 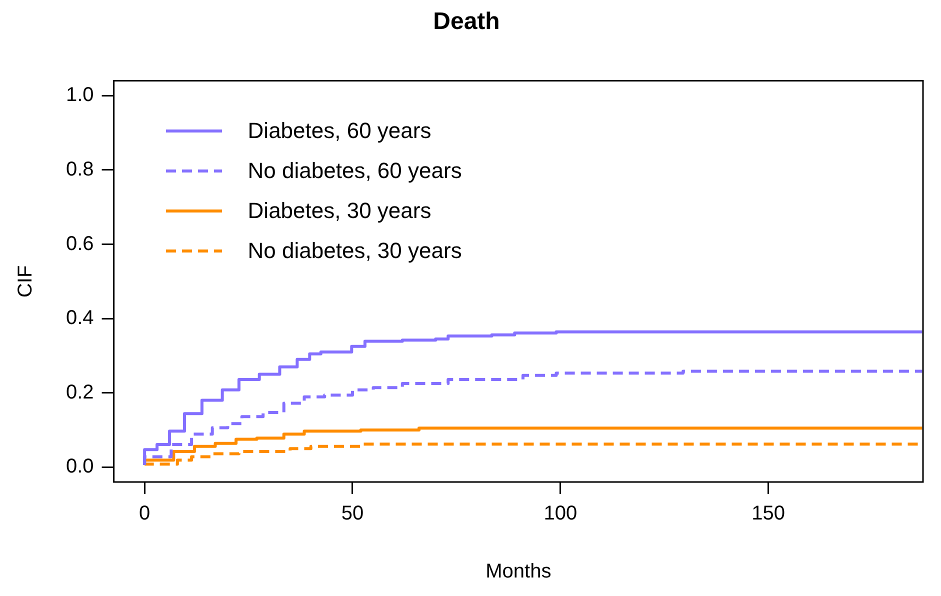 What do you see at coordinates (519, 571) in the screenshot?
I see `x-axis-title: Months` at bounding box center [519, 571].